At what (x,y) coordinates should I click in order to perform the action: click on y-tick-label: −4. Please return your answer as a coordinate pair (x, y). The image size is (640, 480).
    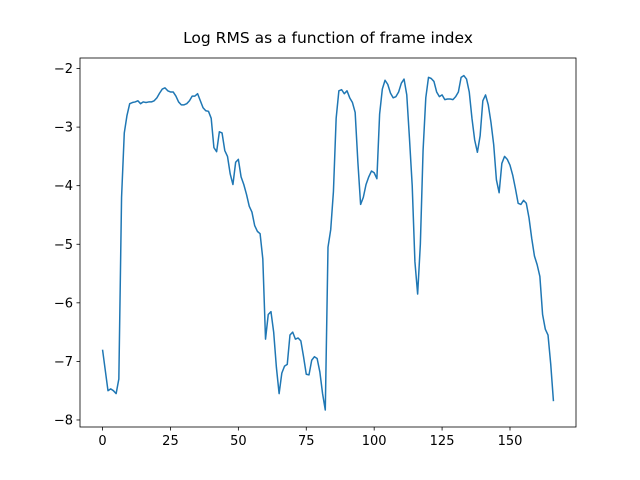
    Looking at the image, I should click on (63, 186).